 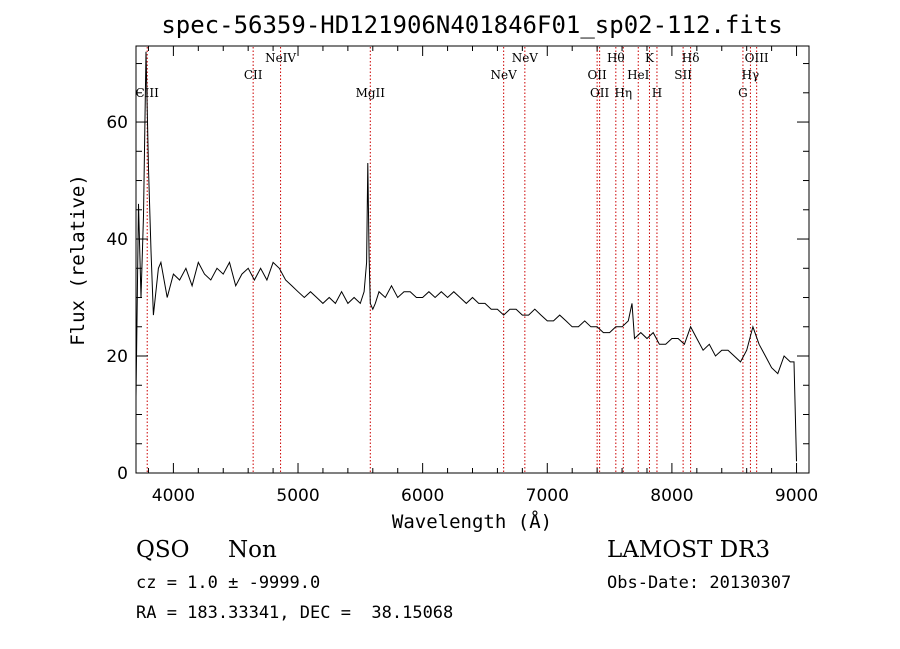 What do you see at coordinates (689, 550) in the screenshot?
I see `survey-name: LAMOST DR3` at bounding box center [689, 550].